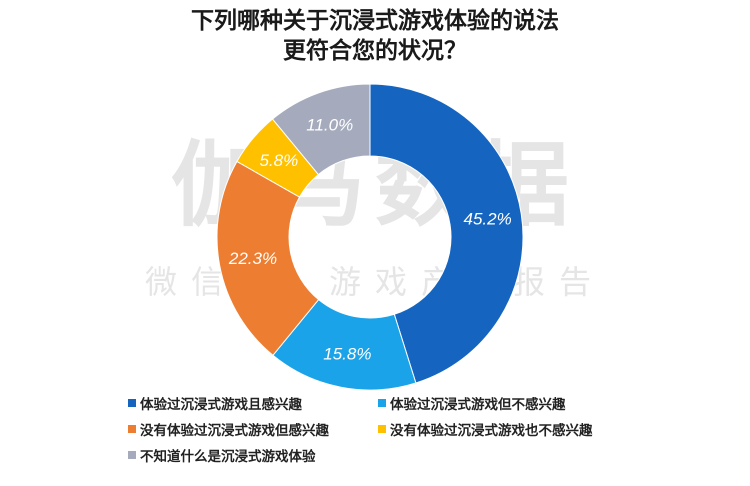  I want to click on legend-item-4: 没有体验过沉浸式游戏也不感兴趣, so click(485, 429).